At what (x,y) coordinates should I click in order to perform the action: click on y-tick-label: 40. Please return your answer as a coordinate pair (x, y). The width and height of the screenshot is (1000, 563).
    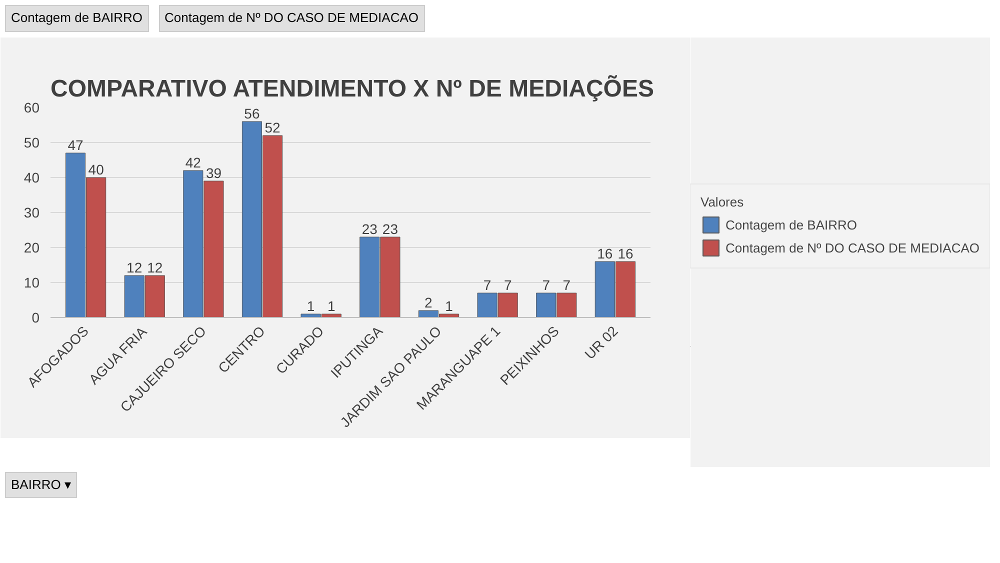
    Looking at the image, I should click on (32, 177).